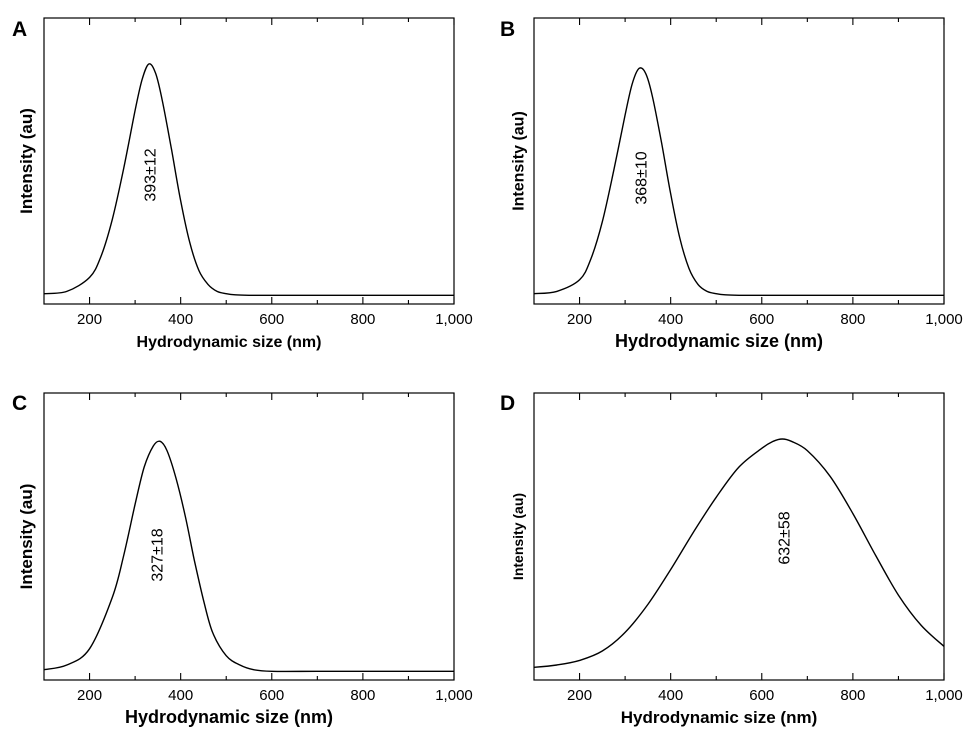 The width and height of the screenshot is (969, 729). What do you see at coordinates (19, 403) in the screenshot?
I see `panel-letter: C` at bounding box center [19, 403].